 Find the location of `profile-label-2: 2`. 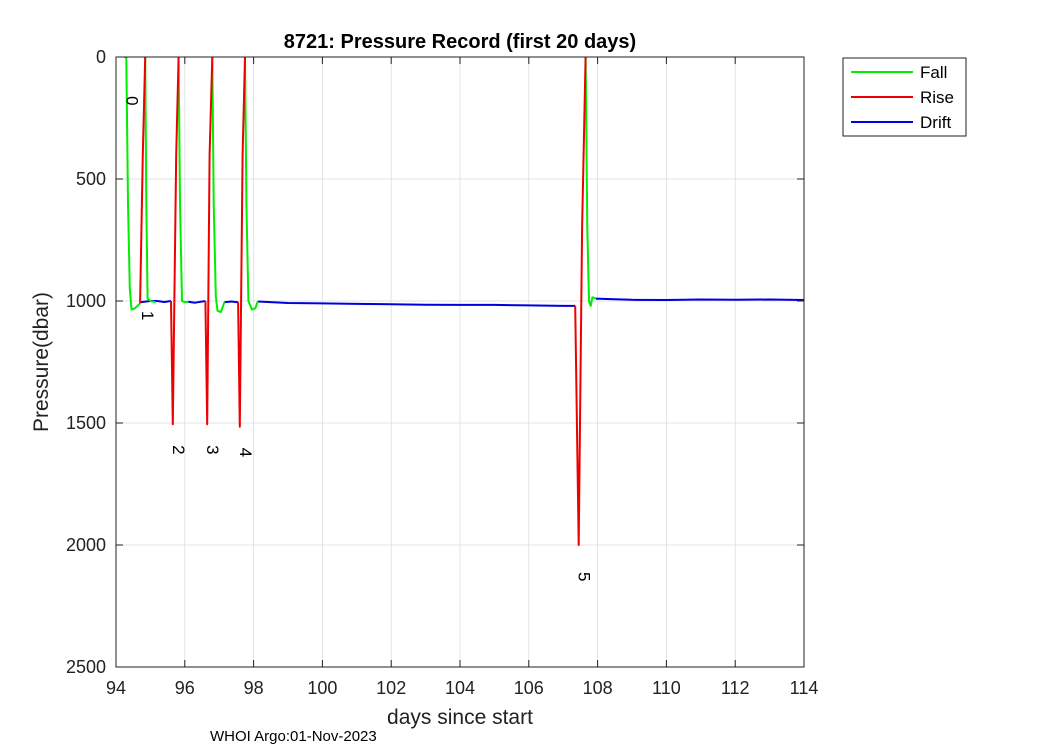

profile-label-2: 2 is located at coordinates (178, 449).